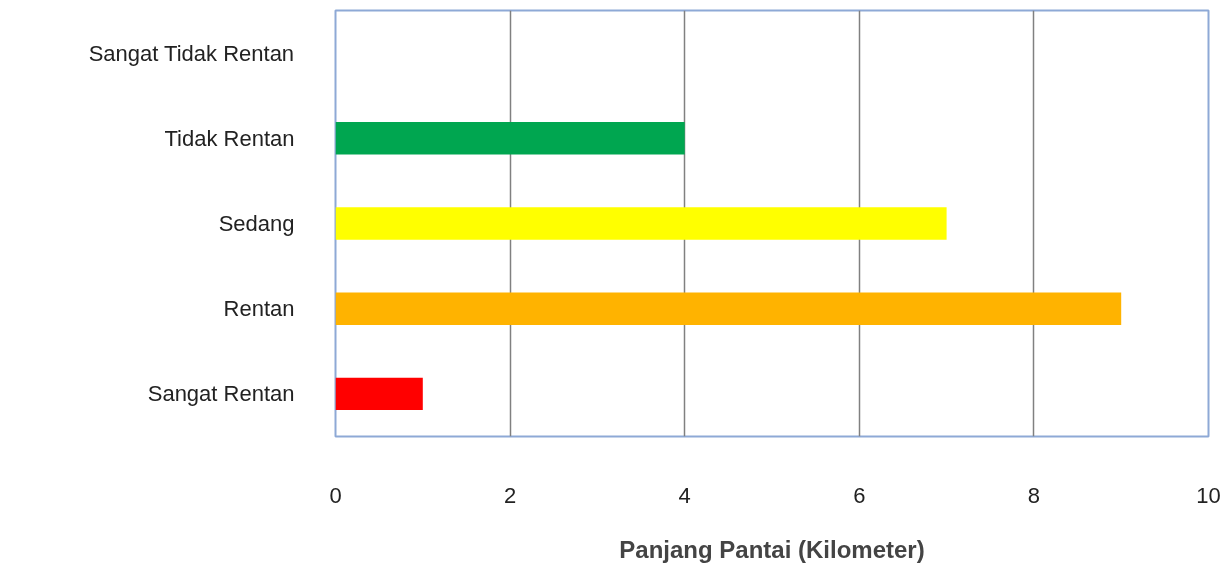 This screenshot has height=565, width=1230. I want to click on y-tick-label: Sangat Rentan, so click(221, 394).